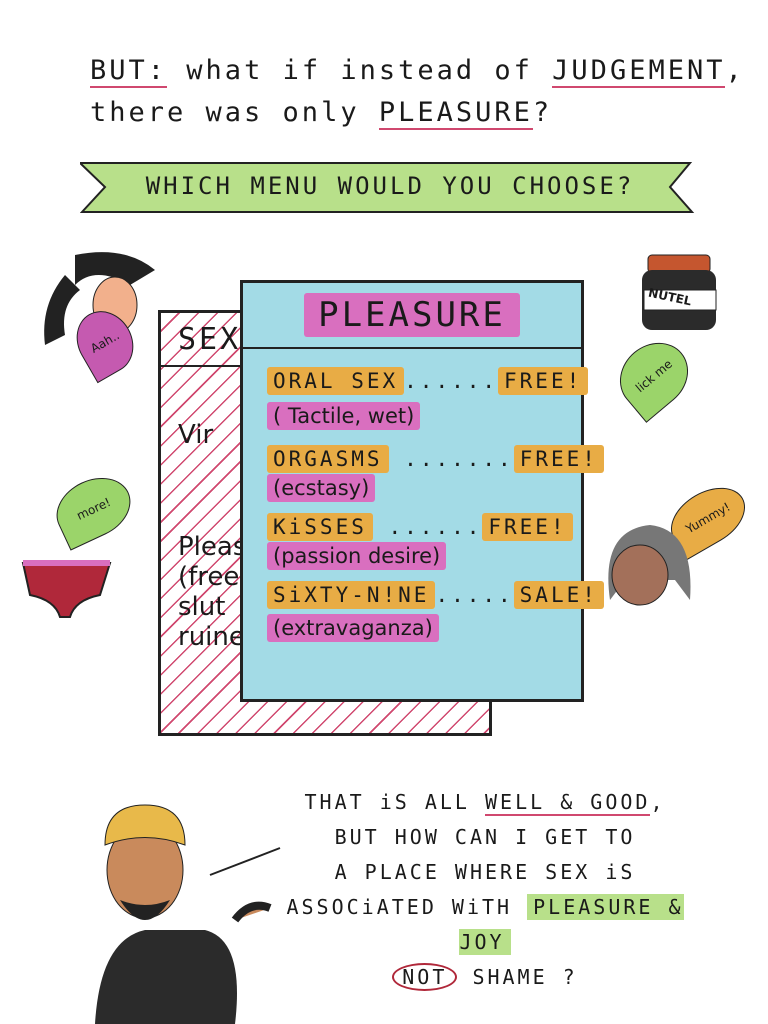 The image size is (768, 1024). I want to click on sex-menu-text: Vir Pleas (free slut ruine, so click(212, 536).